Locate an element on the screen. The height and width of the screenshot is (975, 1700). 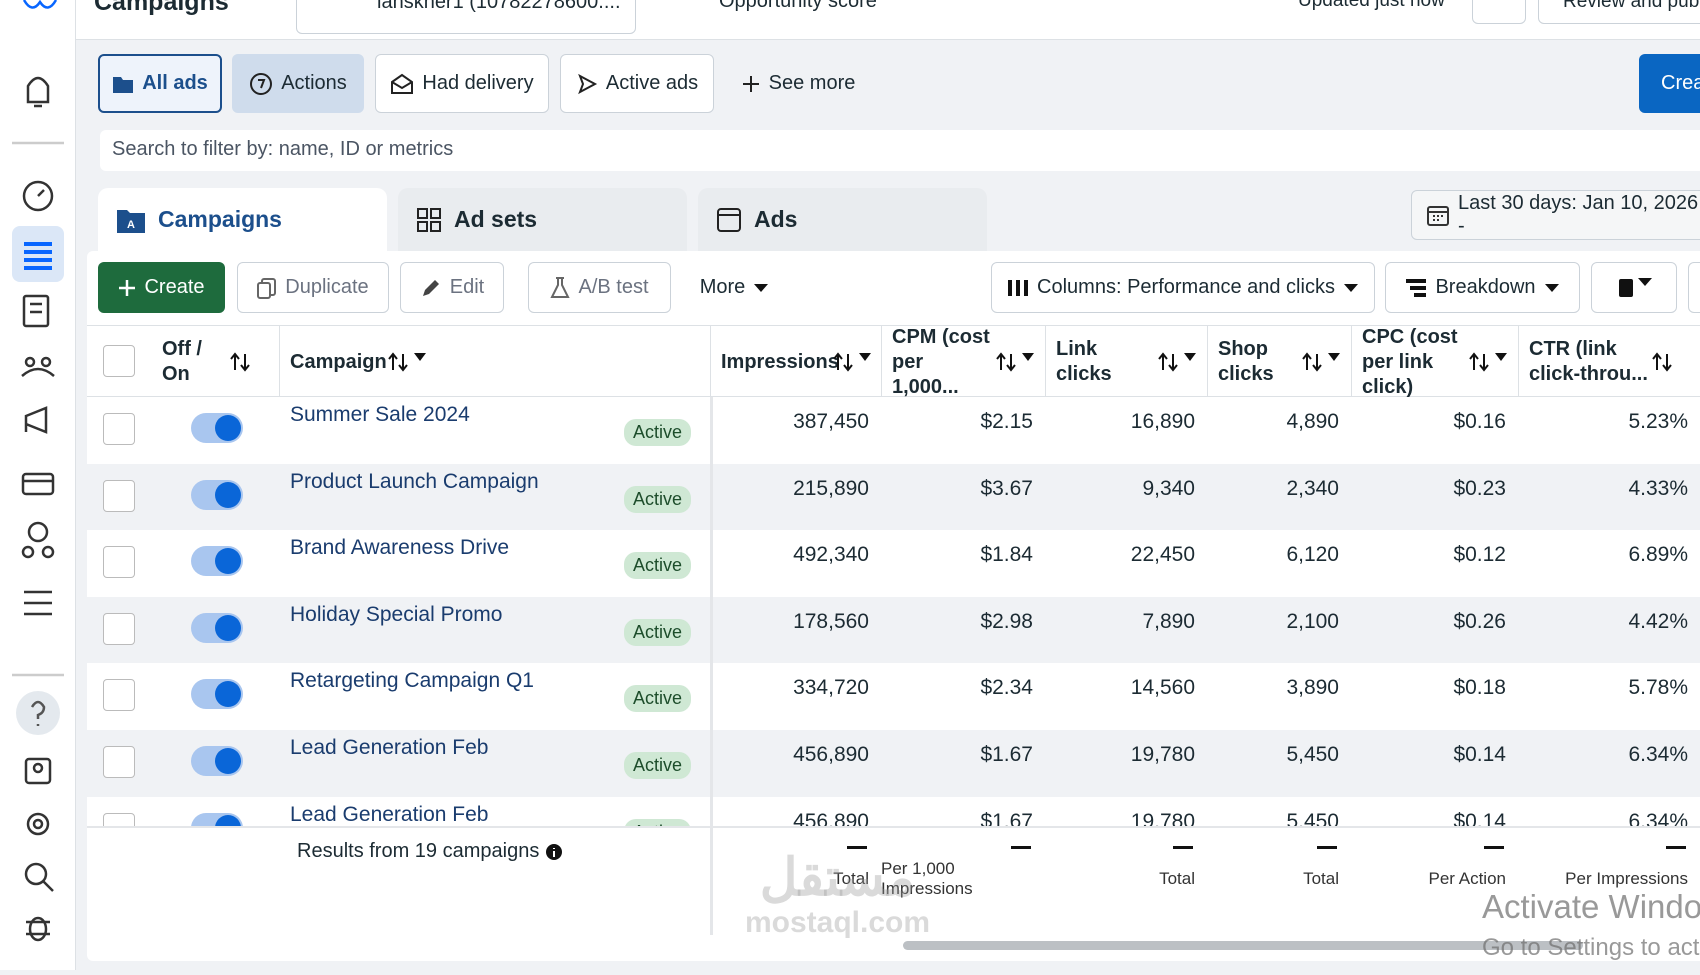
column-header: Shop clicks is located at coordinates (1279, 362).